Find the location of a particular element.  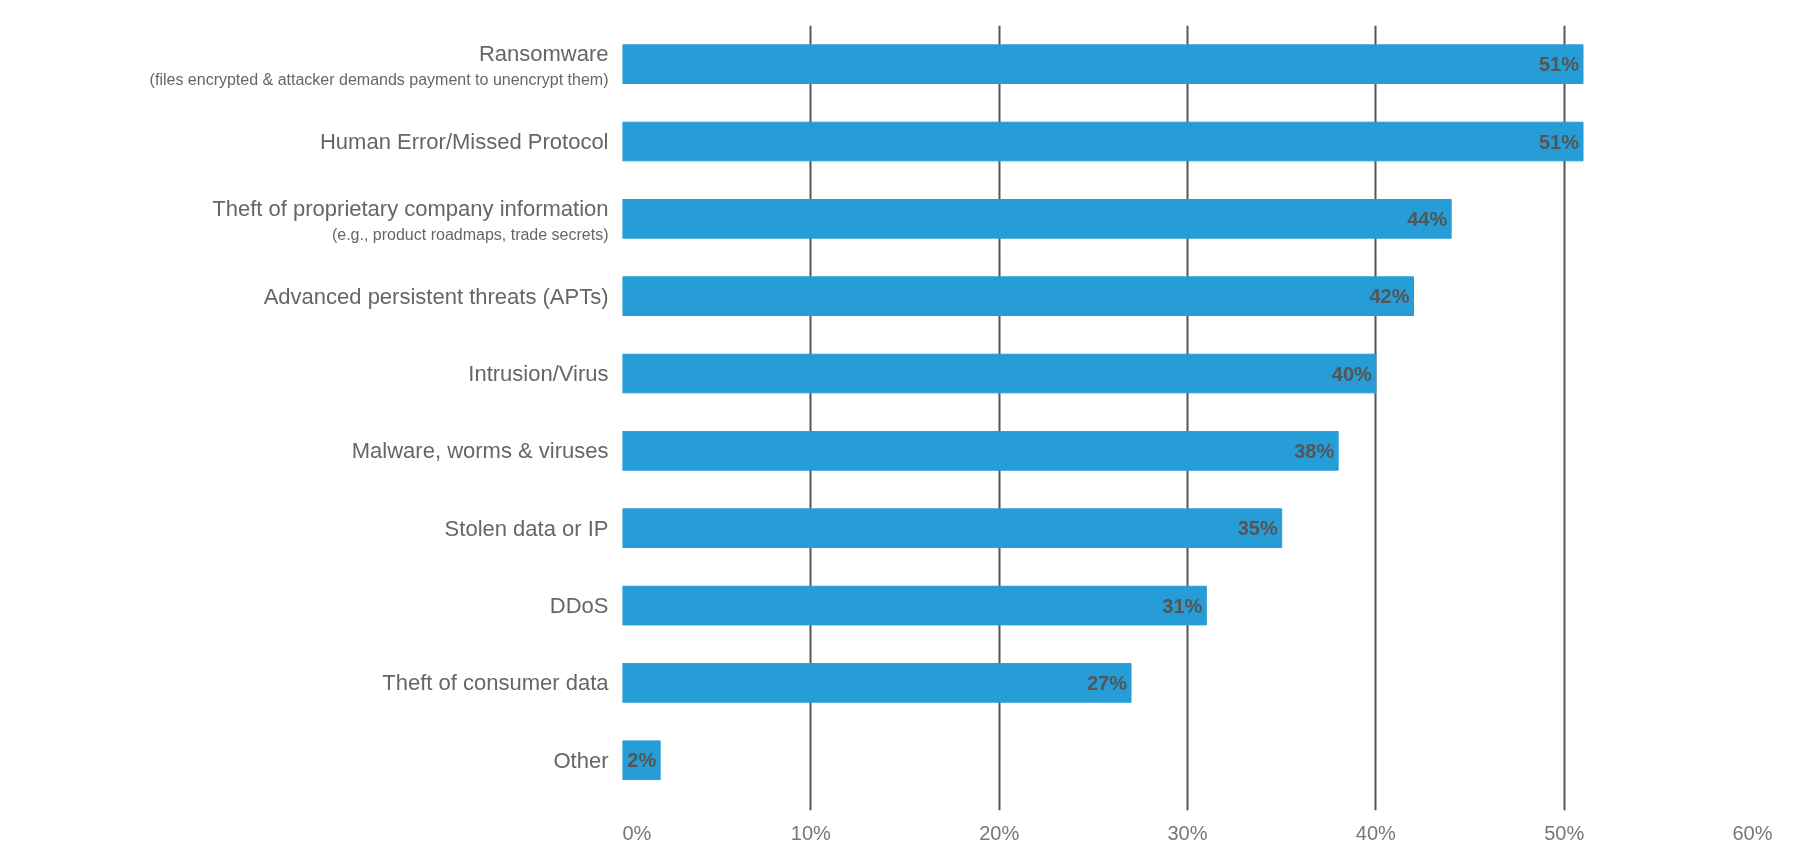

y-tick-label: Intrusion/Virus is located at coordinates (538, 374).